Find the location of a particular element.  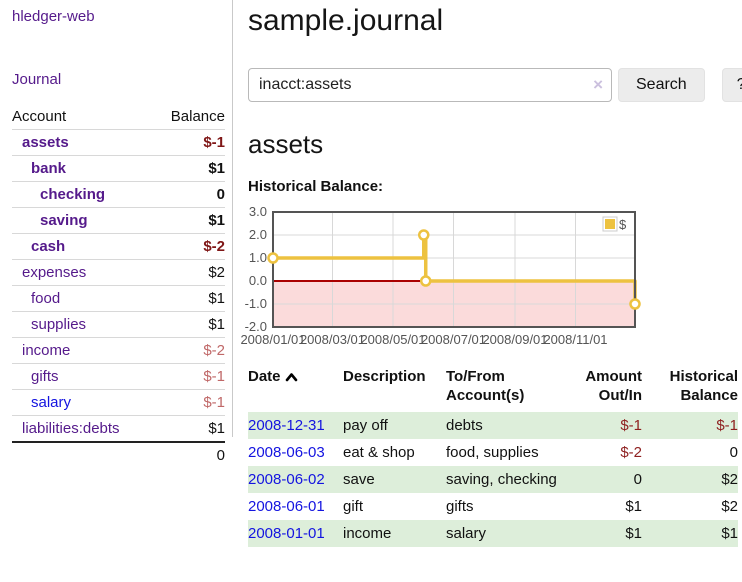

register-row: 2008-01-01 income salary $1 $1 is located at coordinates (493, 533).